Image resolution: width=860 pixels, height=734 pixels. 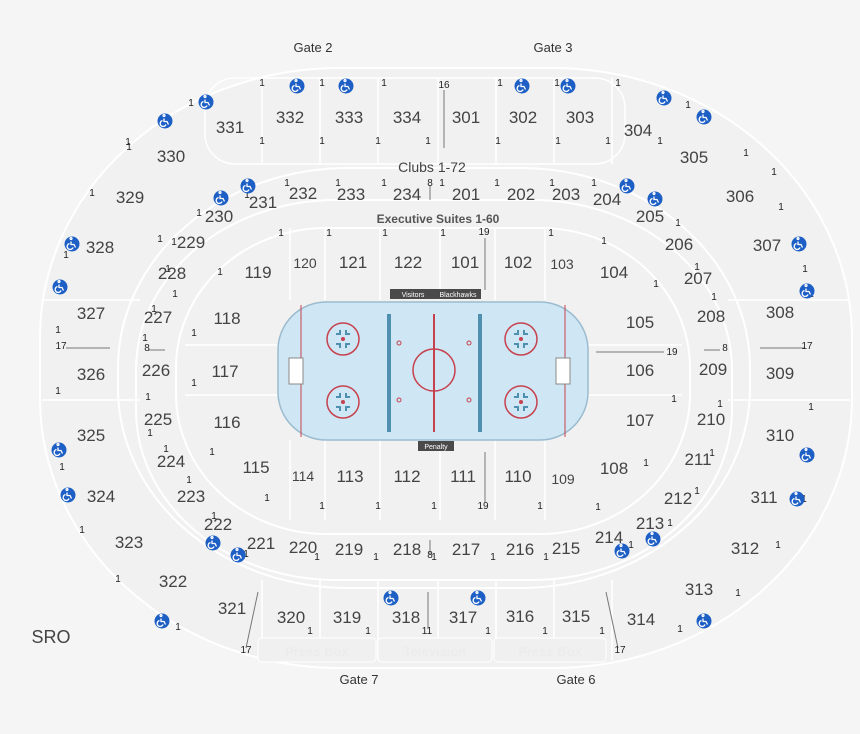 I want to click on section-312: 312, so click(x=745, y=548).